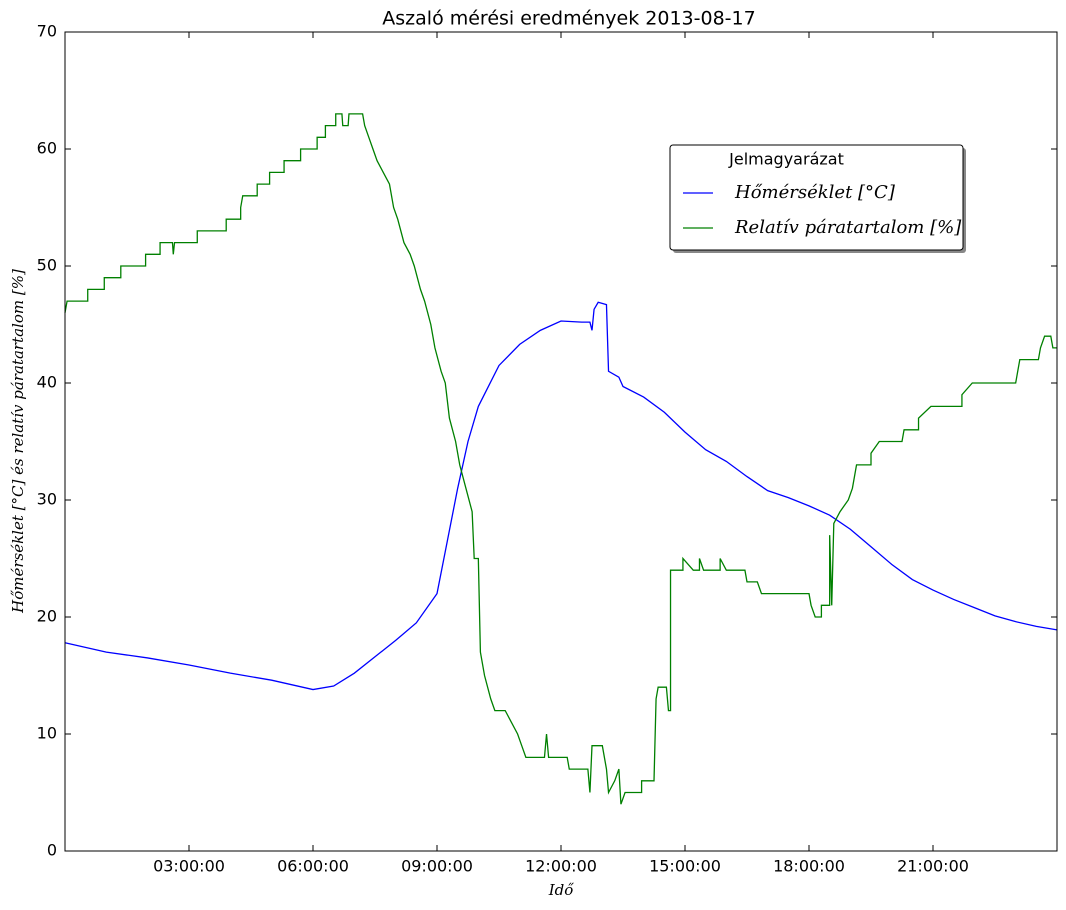 The width and height of the screenshot is (1066, 910). What do you see at coordinates (47, 265) in the screenshot?
I see `y-tick-label: 50` at bounding box center [47, 265].